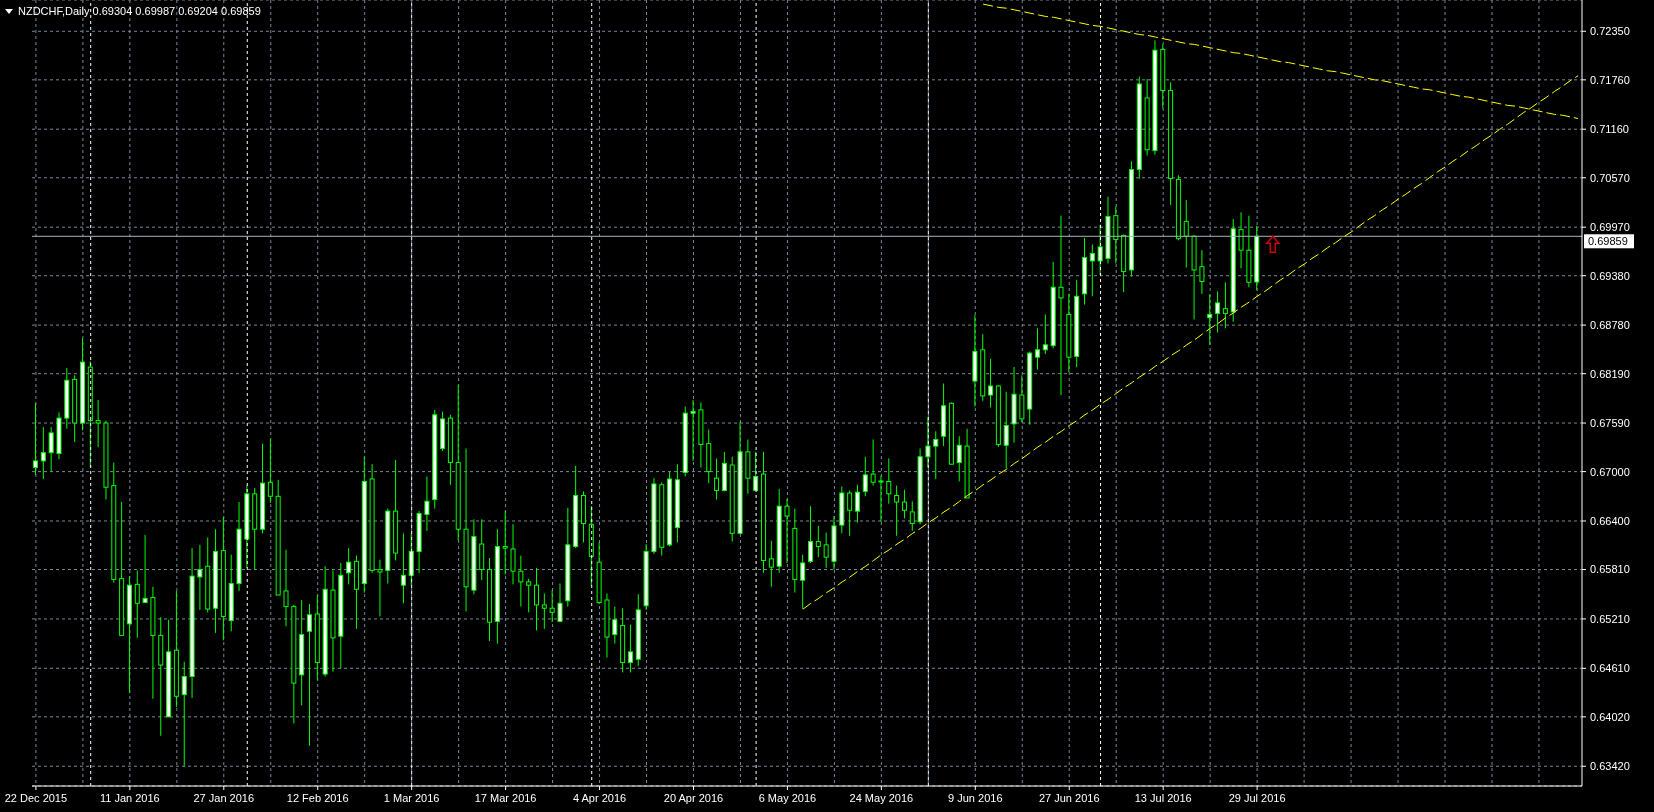  I want to click on x-tick-label: 11 Jan 2016, so click(129, 798).